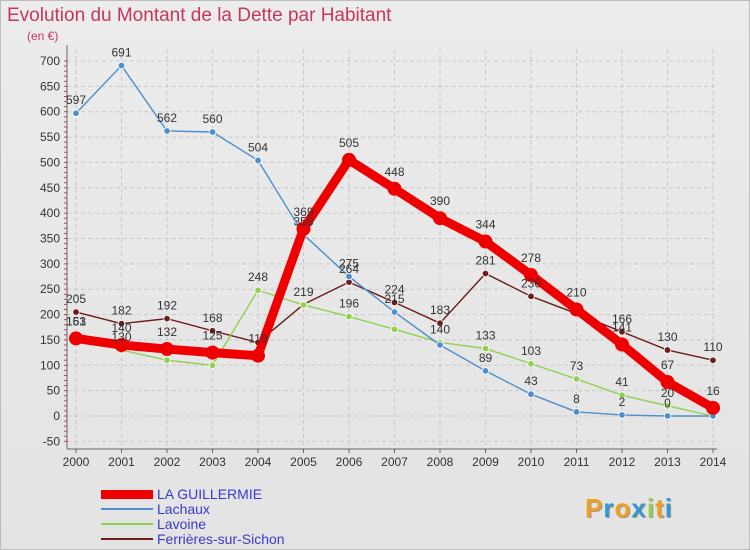 This screenshot has width=750, height=550. Describe the element at coordinates (667, 337) in the screenshot. I see `data-label: 130` at that location.